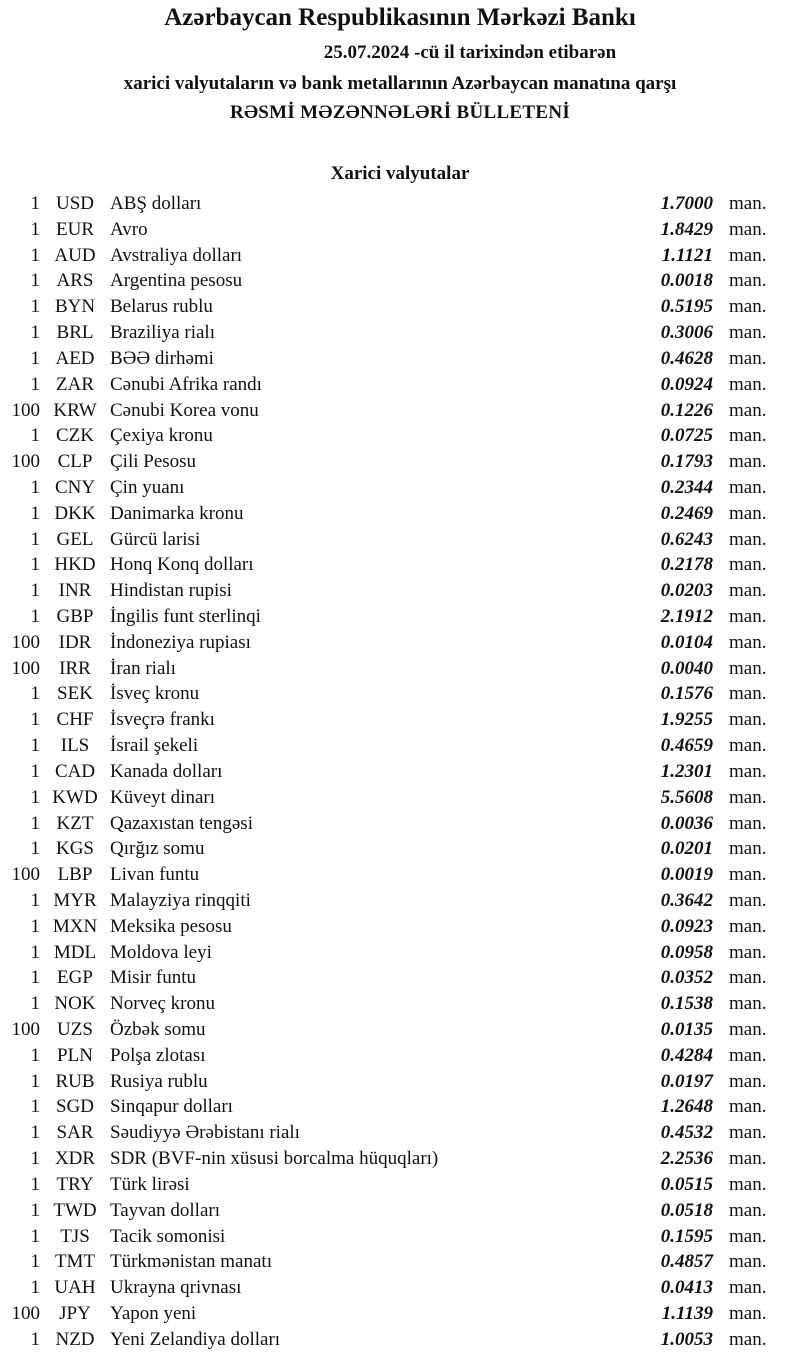 This screenshot has width=800, height=1353. I want to click on rate-cell: 0.2344, so click(686, 487).